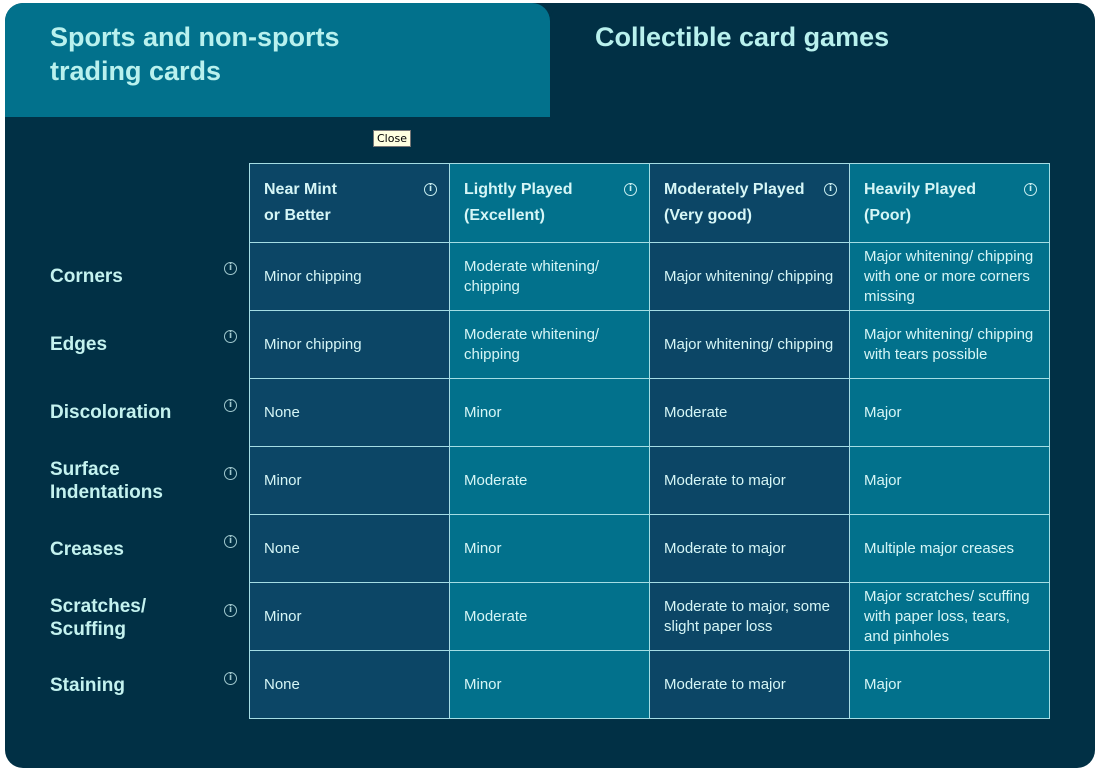 This screenshot has width=1100, height=772. I want to click on row-label-text: Corners, so click(86, 276).